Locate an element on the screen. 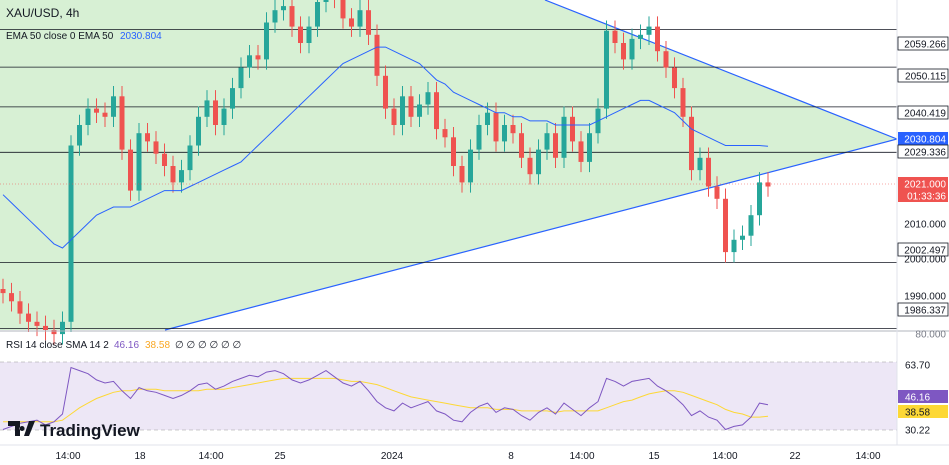  time-axis-label: 15 is located at coordinates (654, 456).